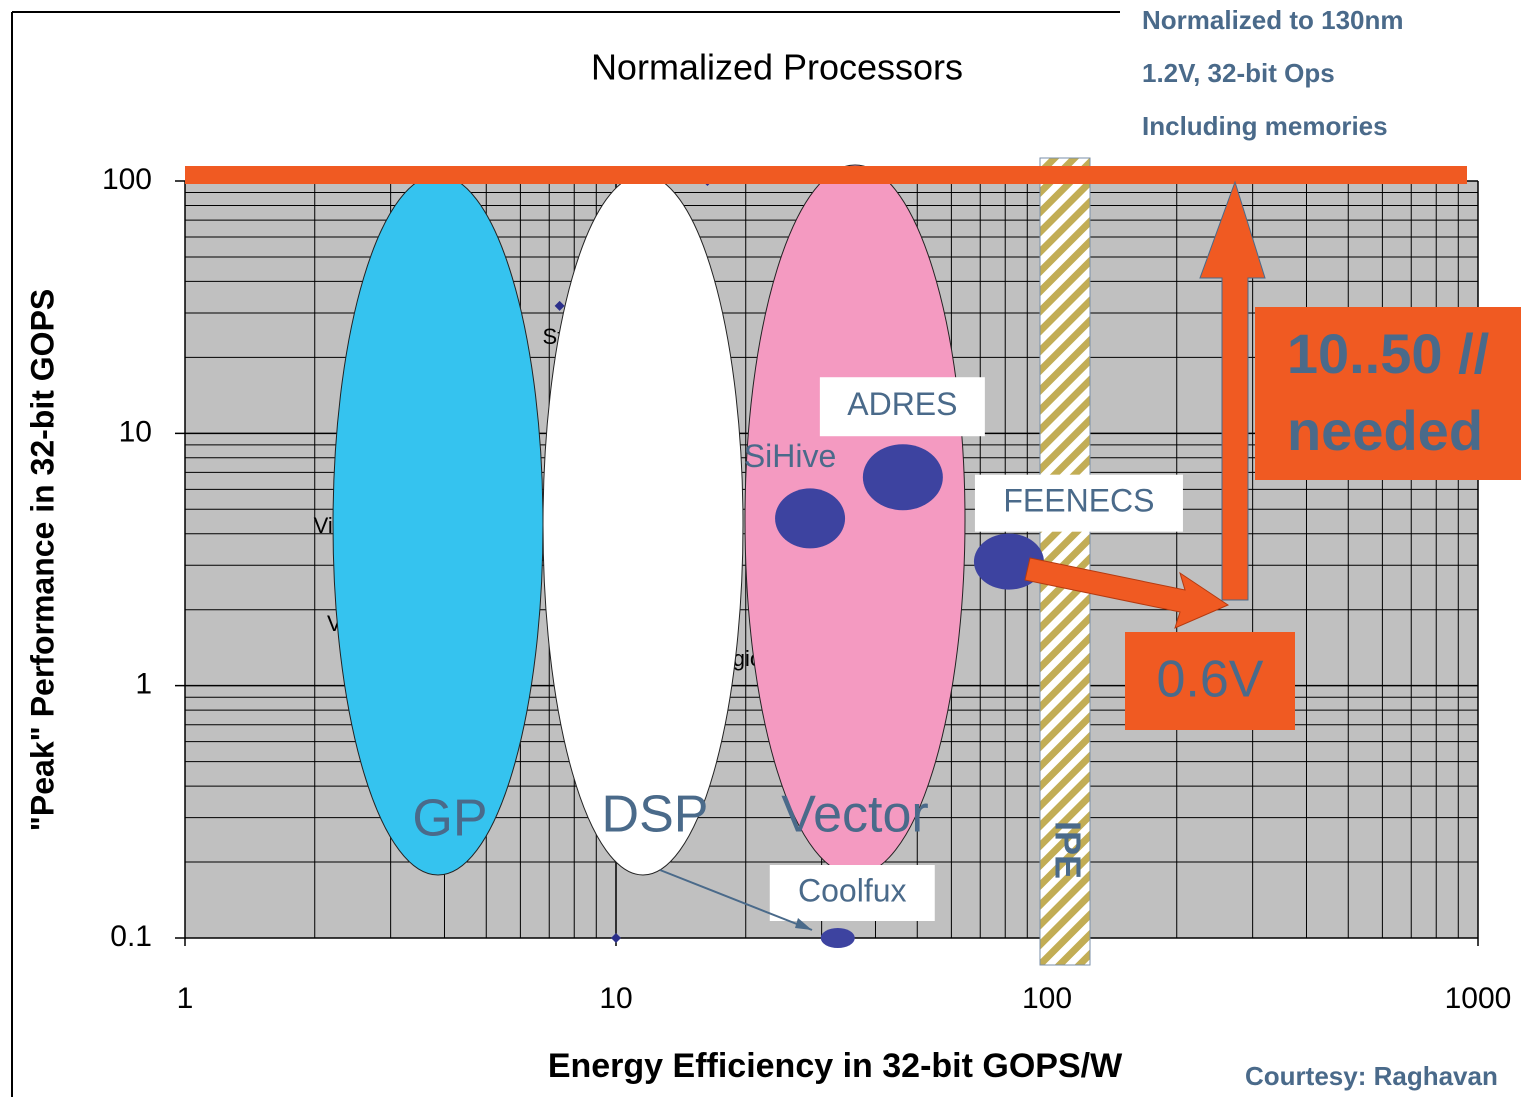 Image resolution: width=1521 pixels, height=1102 pixels. What do you see at coordinates (1478, 998) in the screenshot?
I see `x-tick-label: 1000` at bounding box center [1478, 998].